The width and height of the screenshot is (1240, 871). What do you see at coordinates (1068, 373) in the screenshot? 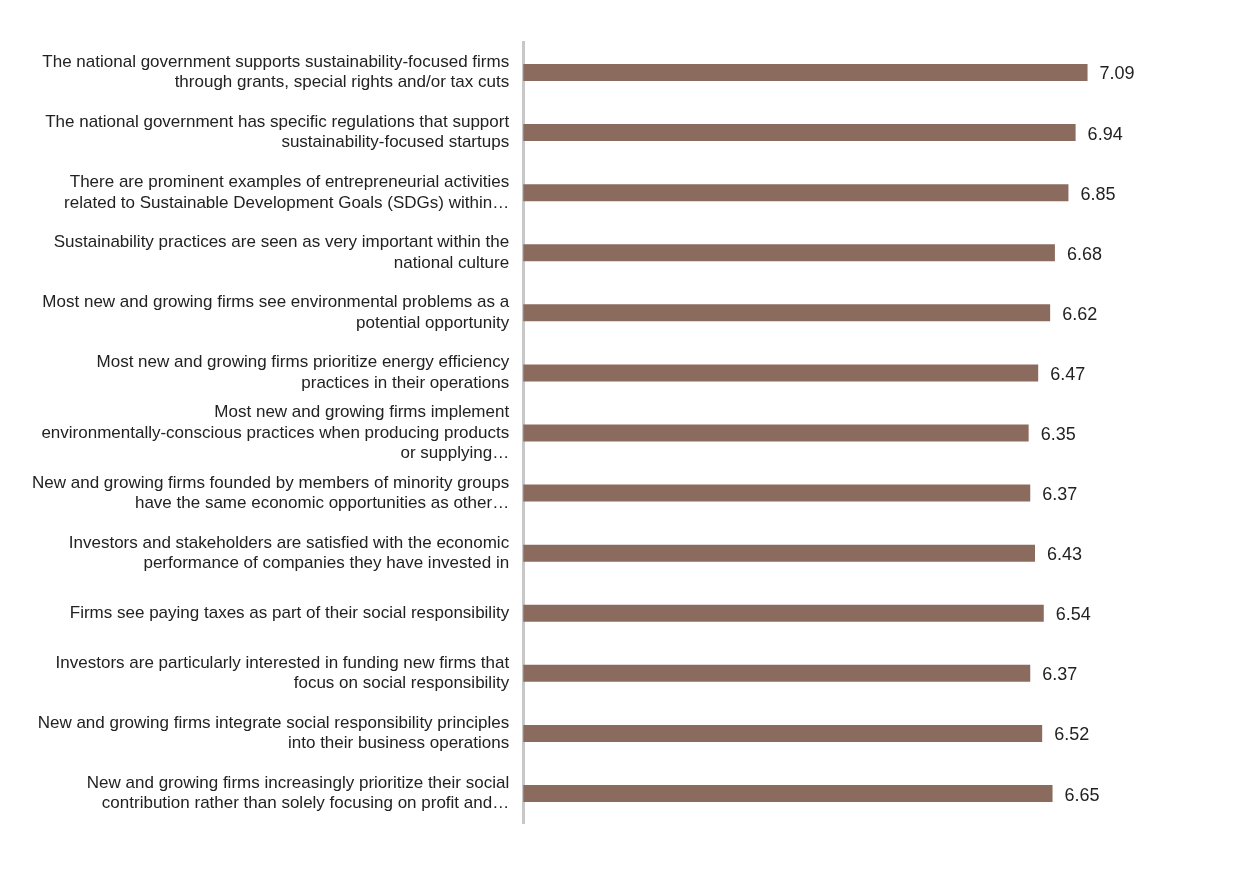
I see `data-label: 6.47` at bounding box center [1068, 373].